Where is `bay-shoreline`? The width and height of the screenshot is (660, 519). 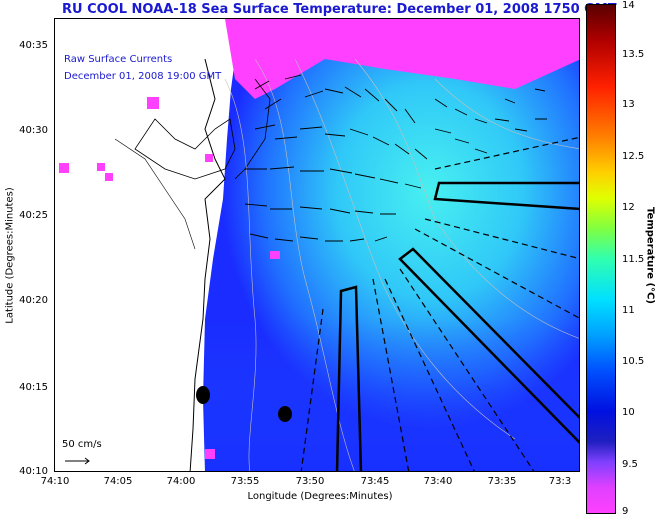 bay-shoreline is located at coordinates (185, 149).